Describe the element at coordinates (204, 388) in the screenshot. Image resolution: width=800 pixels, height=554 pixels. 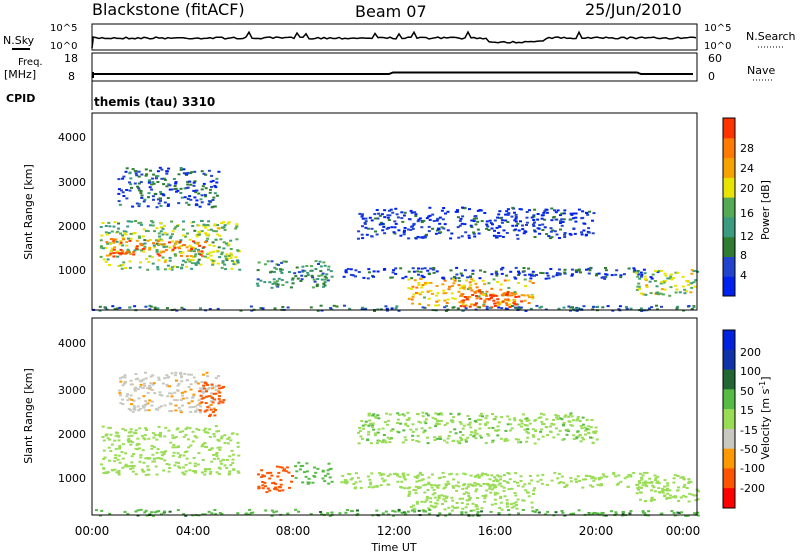
I see `vel-cell-r2` at that location.